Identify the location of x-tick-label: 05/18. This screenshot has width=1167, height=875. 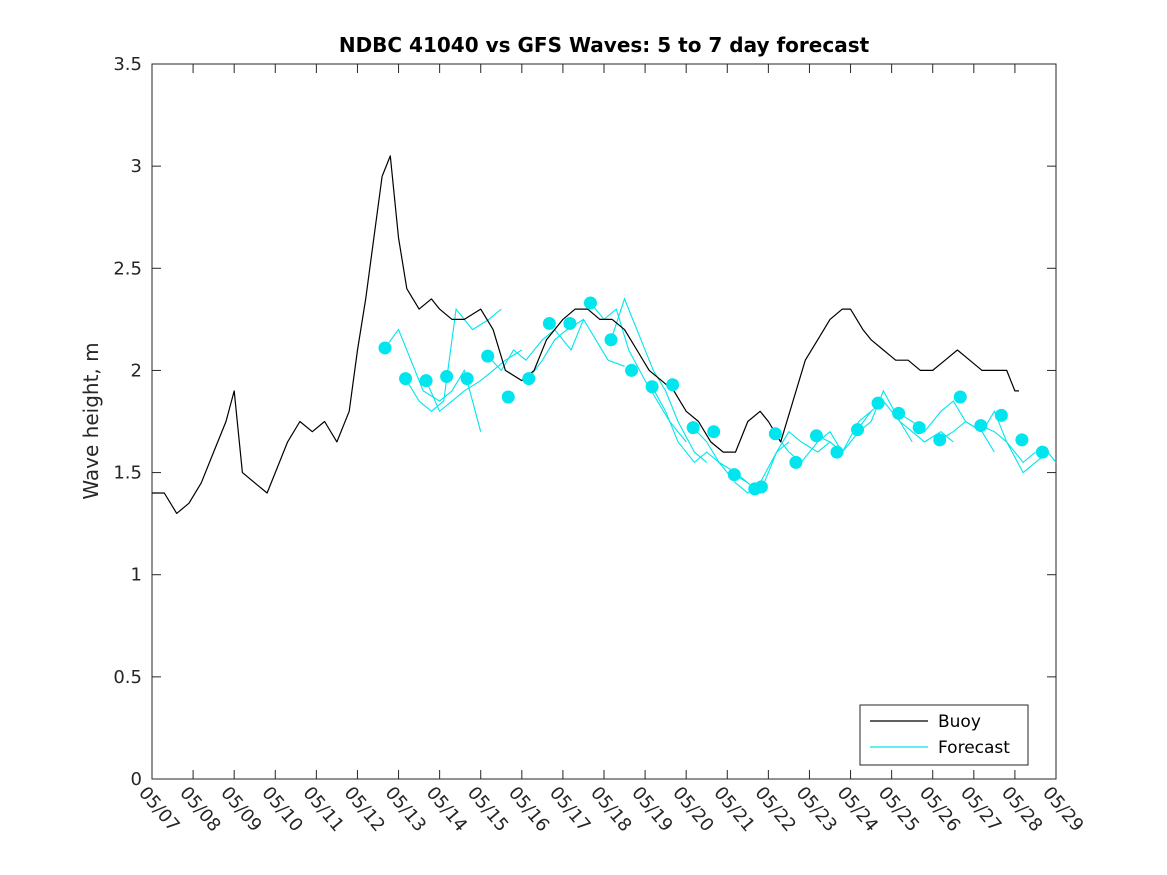
(610, 809).